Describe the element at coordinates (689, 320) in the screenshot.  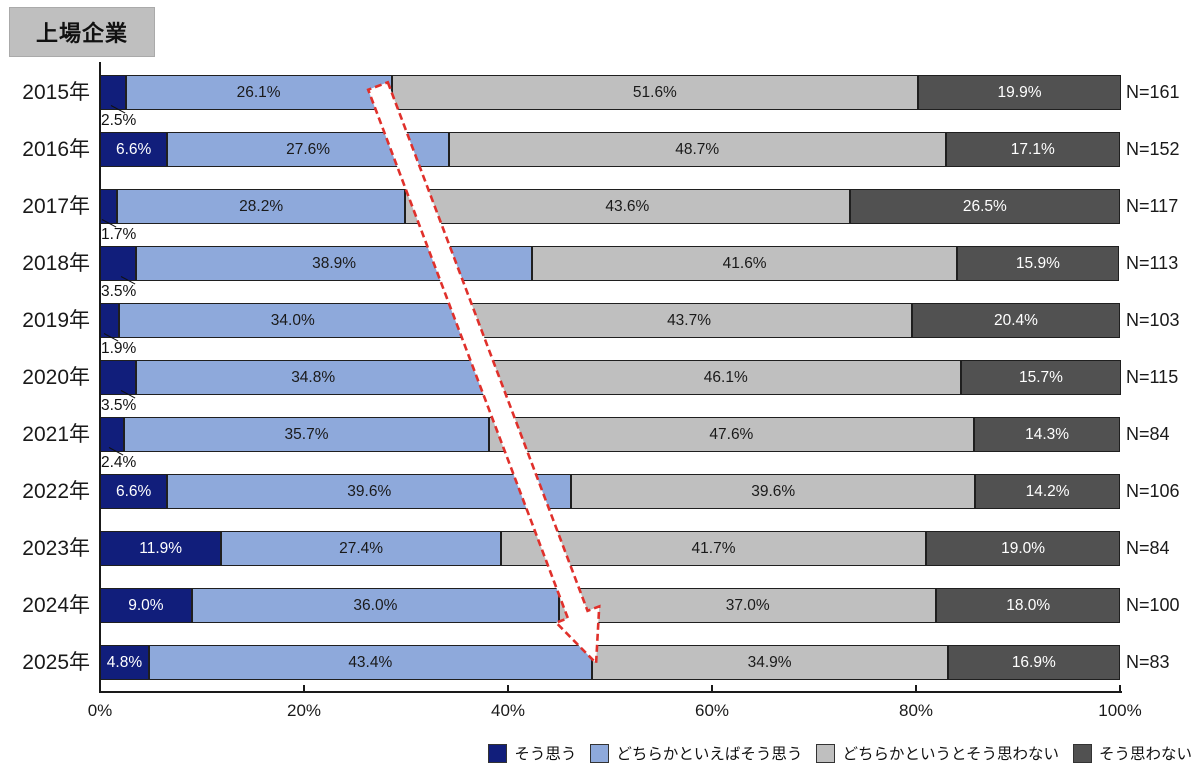
I see `bar-segment-3: 43.7%` at that location.